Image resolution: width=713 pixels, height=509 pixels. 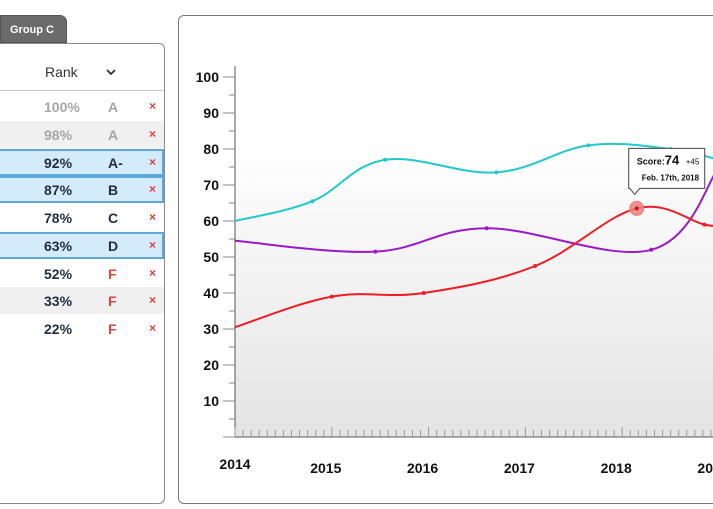 What do you see at coordinates (705, 468) in the screenshot?
I see `x-tick-label: 2019` at bounding box center [705, 468].